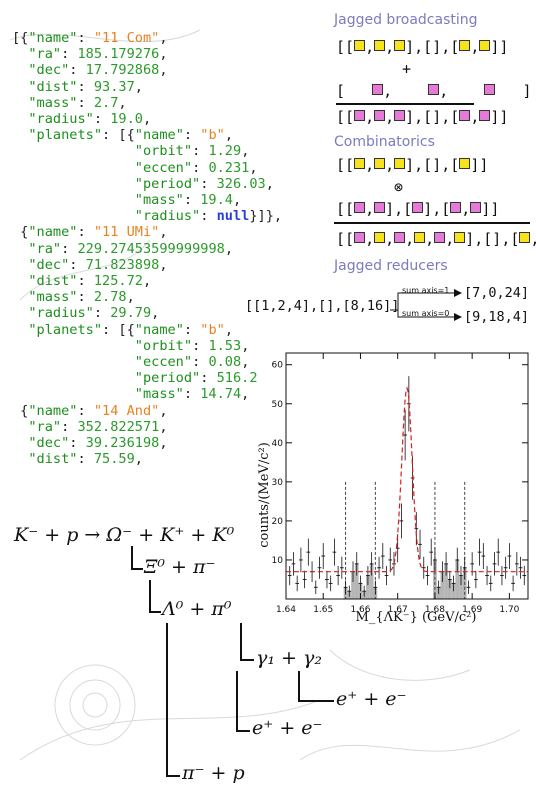  I want to click on decay-connector-4h, so click(316, 701).